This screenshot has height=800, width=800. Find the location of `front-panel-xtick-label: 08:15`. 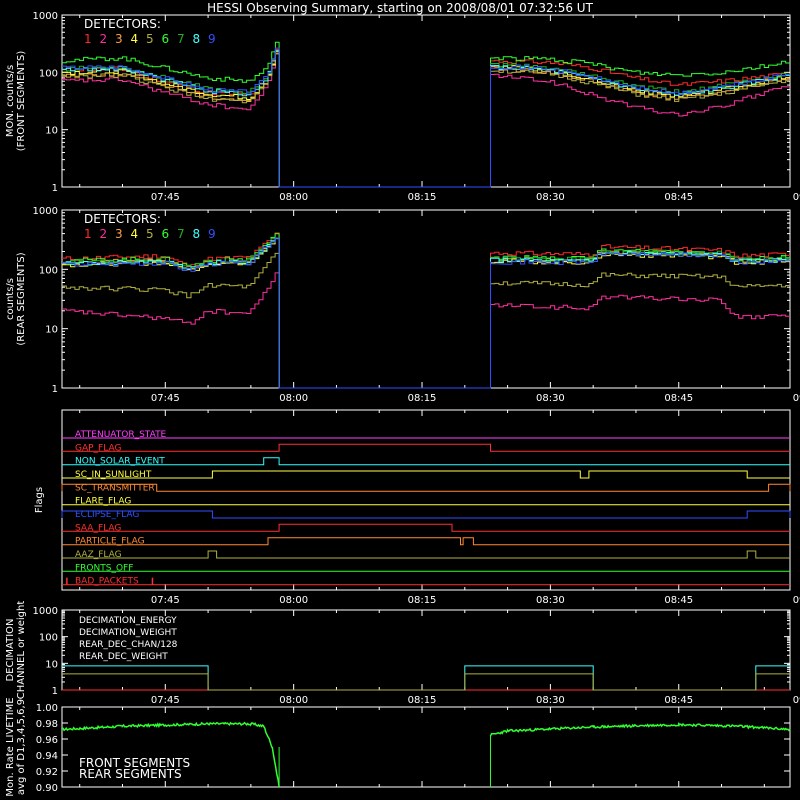

front-panel-xtick-label: 08:15 is located at coordinates (422, 197).